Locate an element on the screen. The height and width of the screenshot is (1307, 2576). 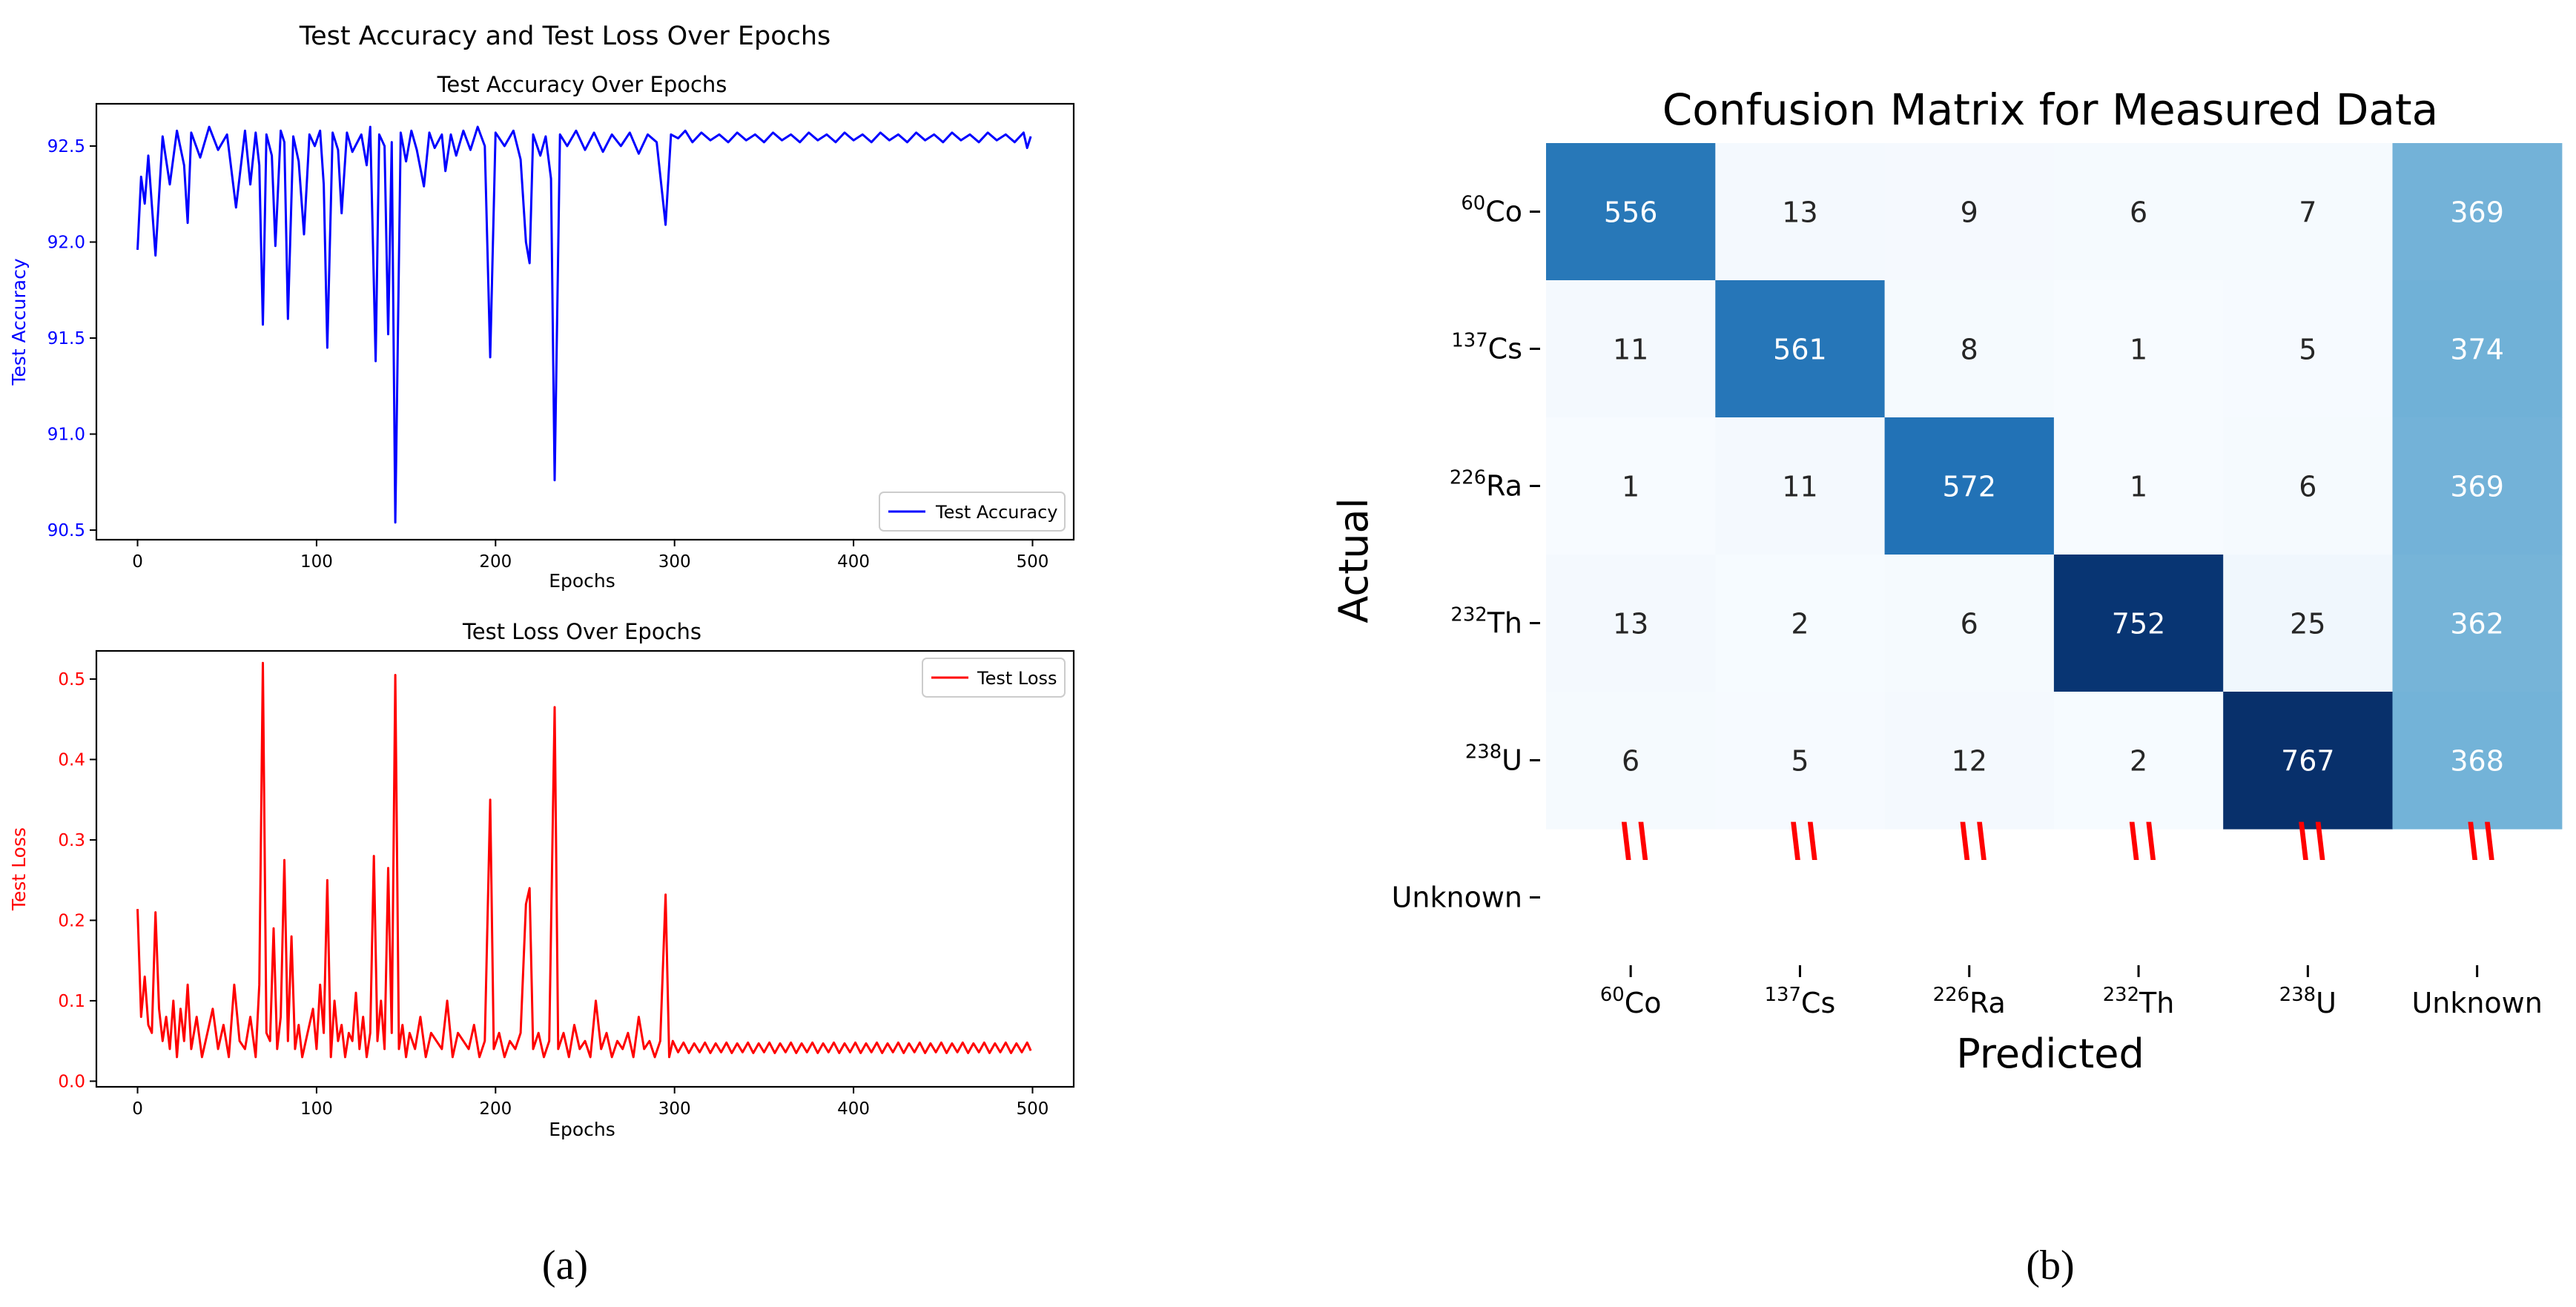
cm-cell-value: 9 is located at coordinates (1969, 212).